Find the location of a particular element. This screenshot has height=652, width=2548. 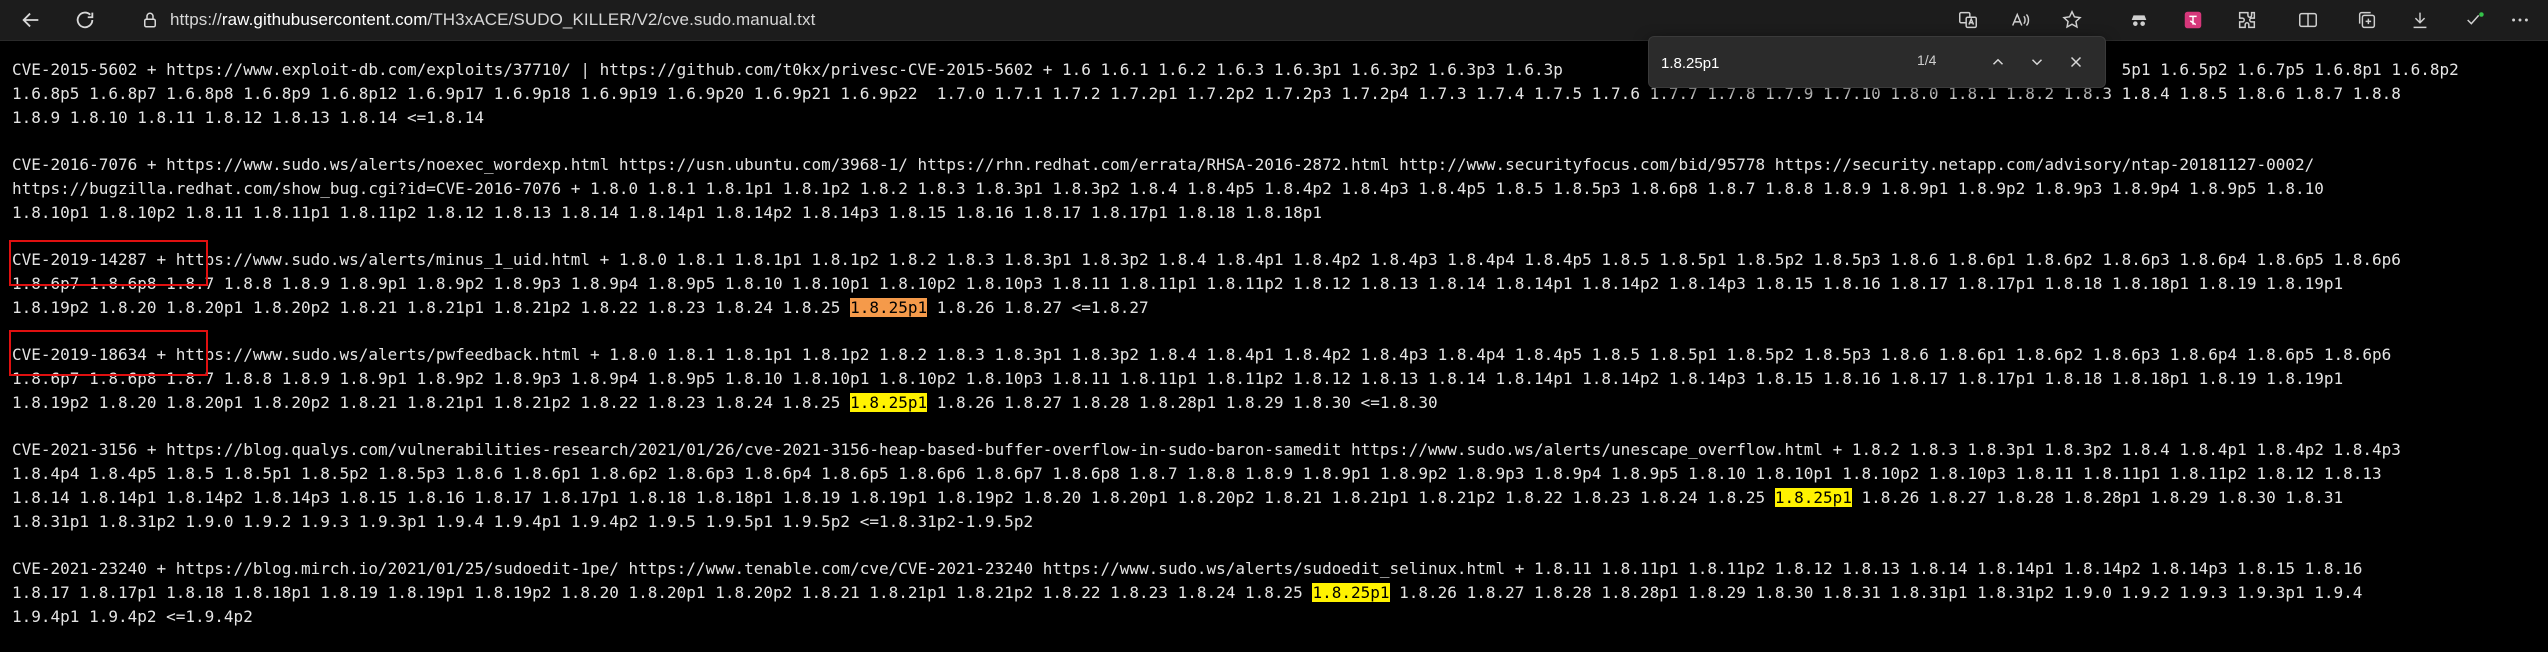

refresh-icon is located at coordinates (85, 20).